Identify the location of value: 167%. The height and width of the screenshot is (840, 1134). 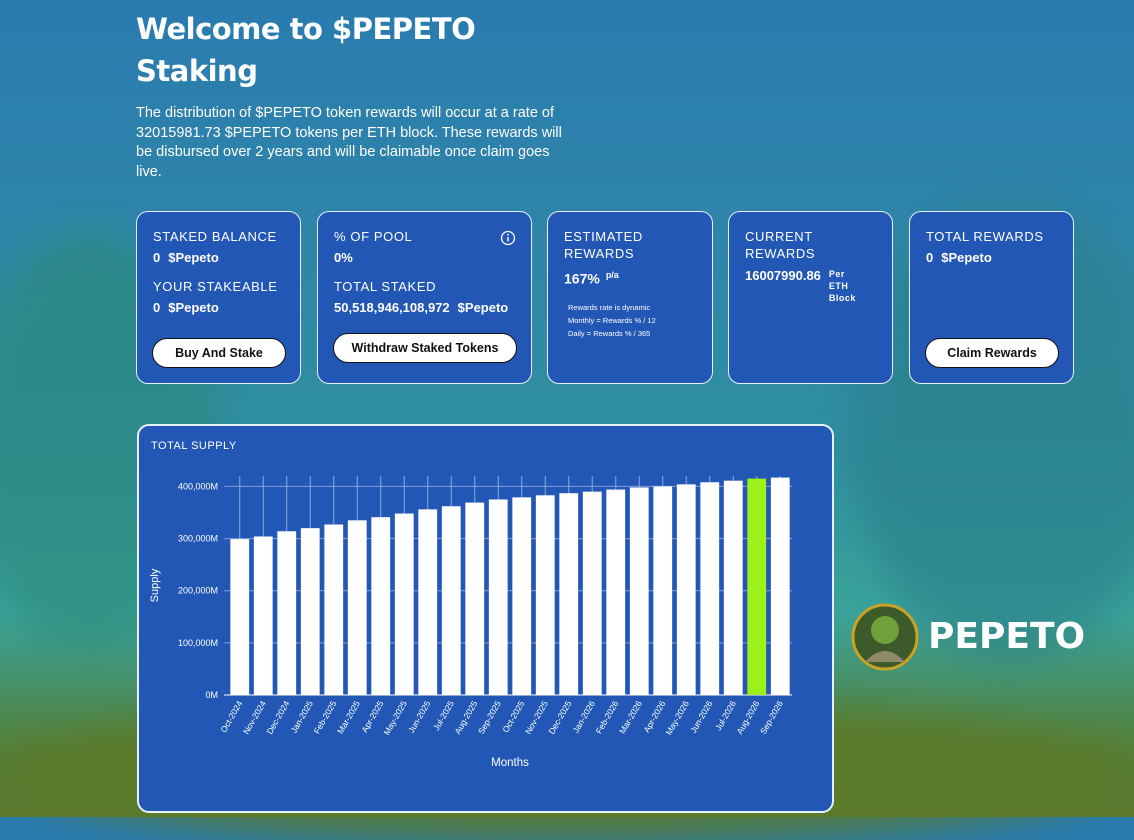
(582, 278).